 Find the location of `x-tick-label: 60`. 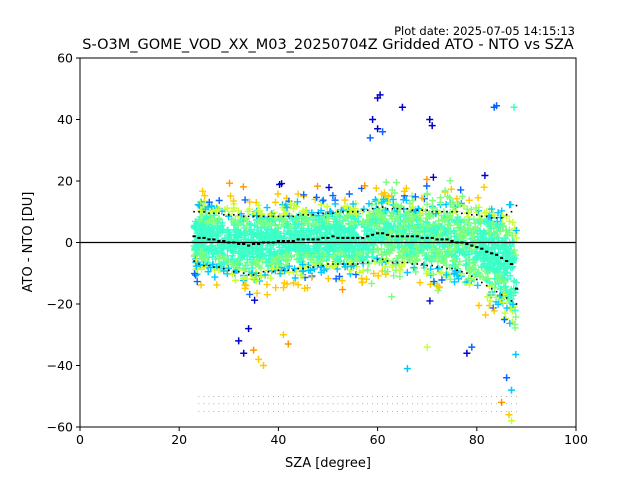

x-tick-label: 60 is located at coordinates (378, 439).